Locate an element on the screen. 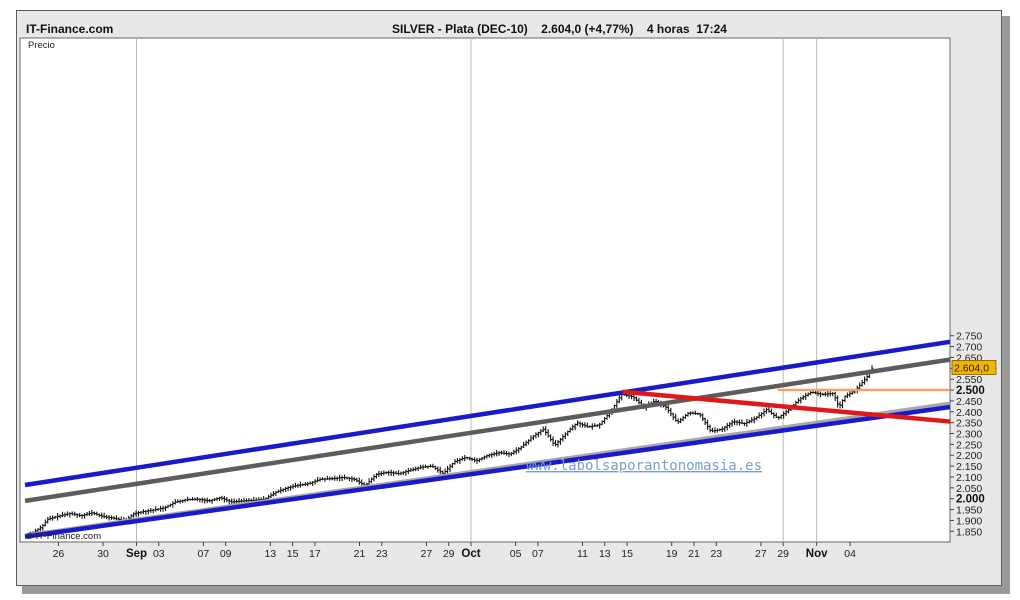 This screenshot has width=1020, height=600. y-axis-panel is located at coordinates (975, 290).